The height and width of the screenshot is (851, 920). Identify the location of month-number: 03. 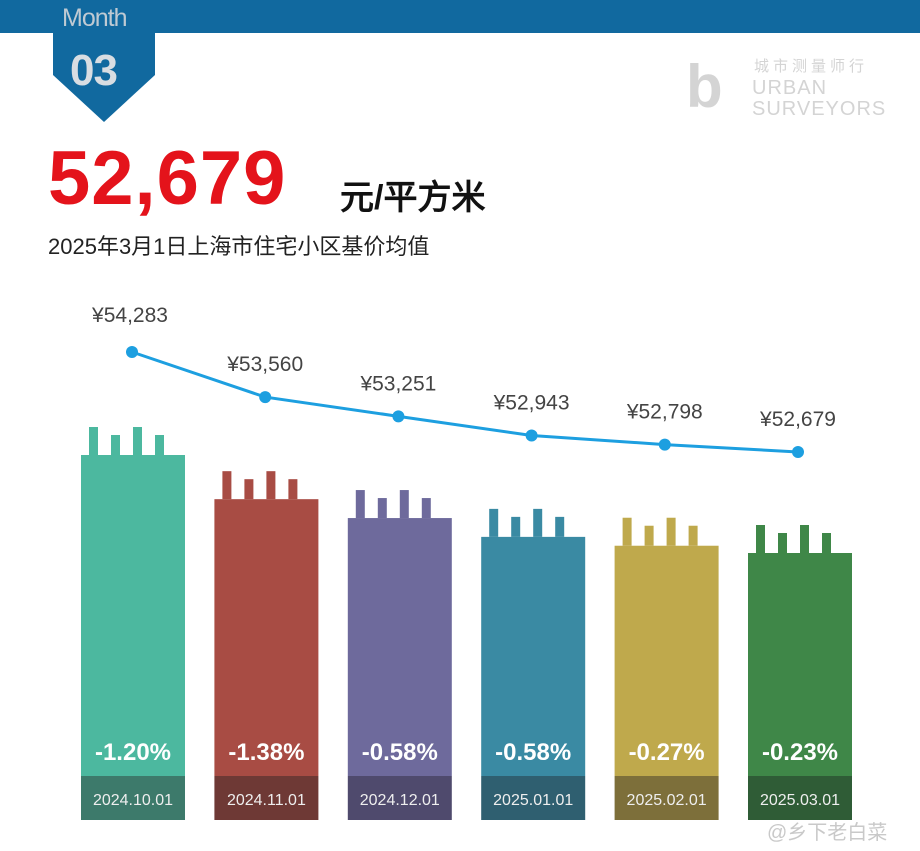
(94, 70).